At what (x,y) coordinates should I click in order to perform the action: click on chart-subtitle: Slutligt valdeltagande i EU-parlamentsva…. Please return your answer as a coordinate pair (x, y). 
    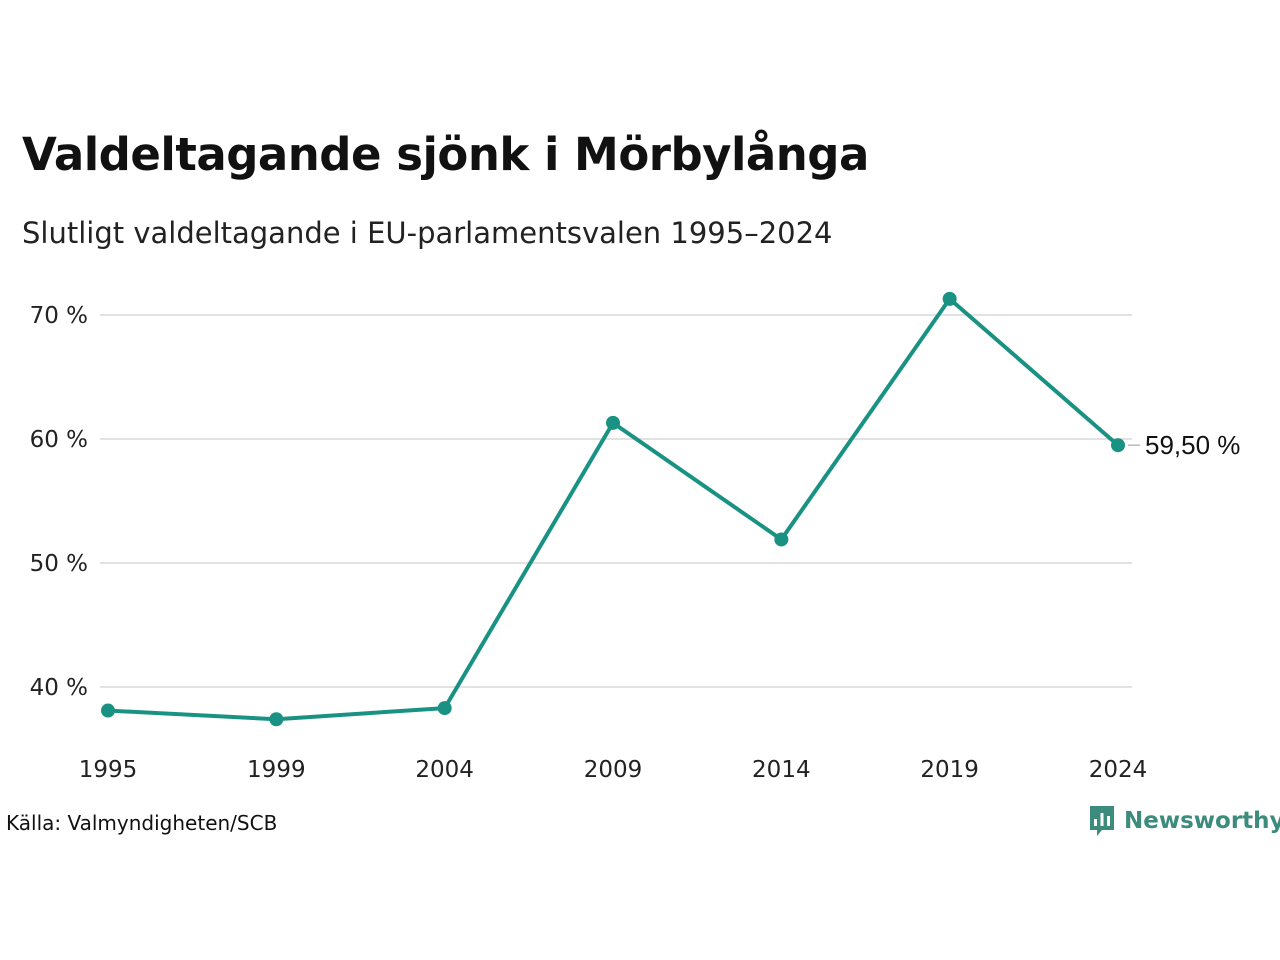
    Looking at the image, I should click on (427, 233).